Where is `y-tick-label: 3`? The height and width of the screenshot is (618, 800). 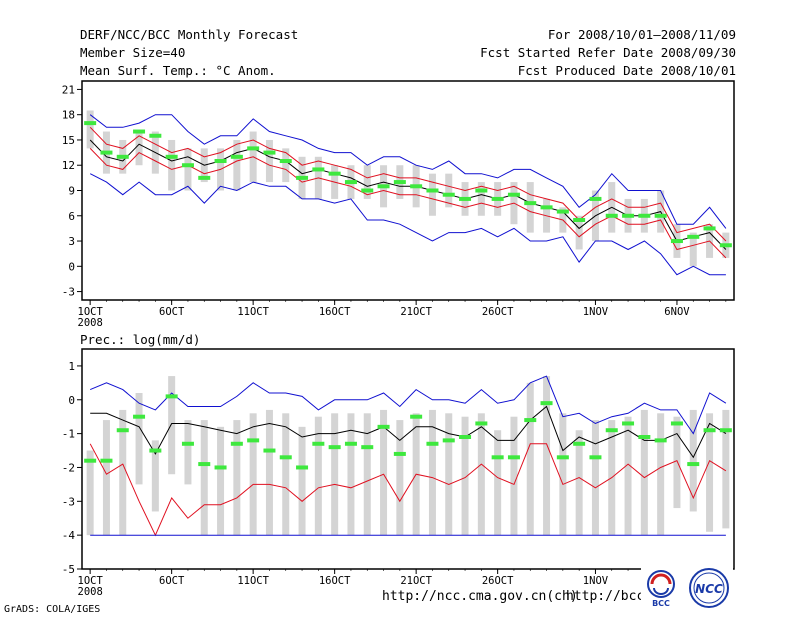
y-tick-label: 3 is located at coordinates (71, 241).